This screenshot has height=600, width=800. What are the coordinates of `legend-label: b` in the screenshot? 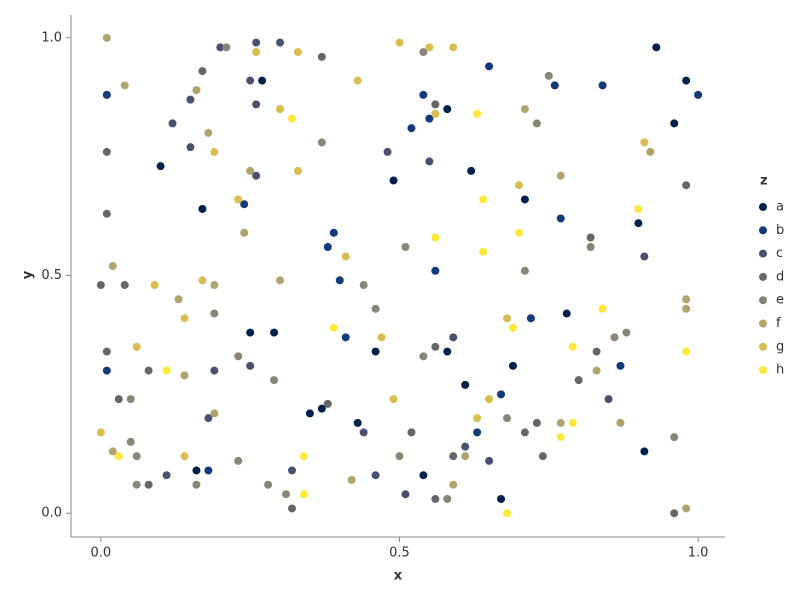 It's located at (780, 230).